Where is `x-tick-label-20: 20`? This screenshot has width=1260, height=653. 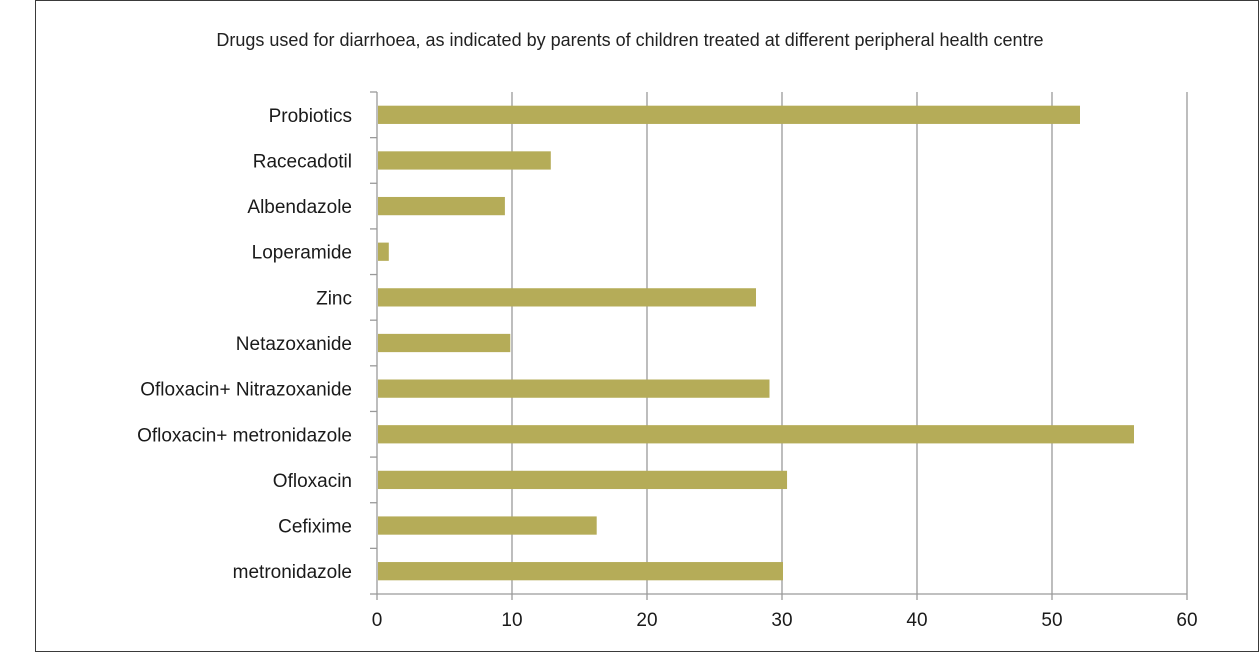
x-tick-label-20: 20 is located at coordinates (646, 620).